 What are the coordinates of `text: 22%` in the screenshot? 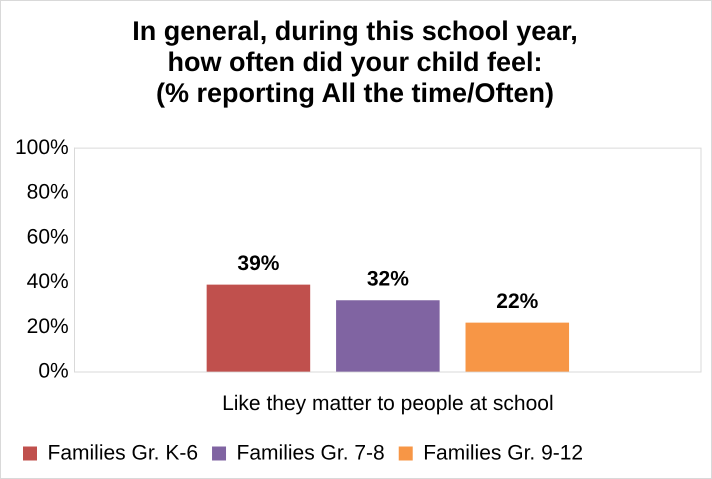 It's located at (517, 301).